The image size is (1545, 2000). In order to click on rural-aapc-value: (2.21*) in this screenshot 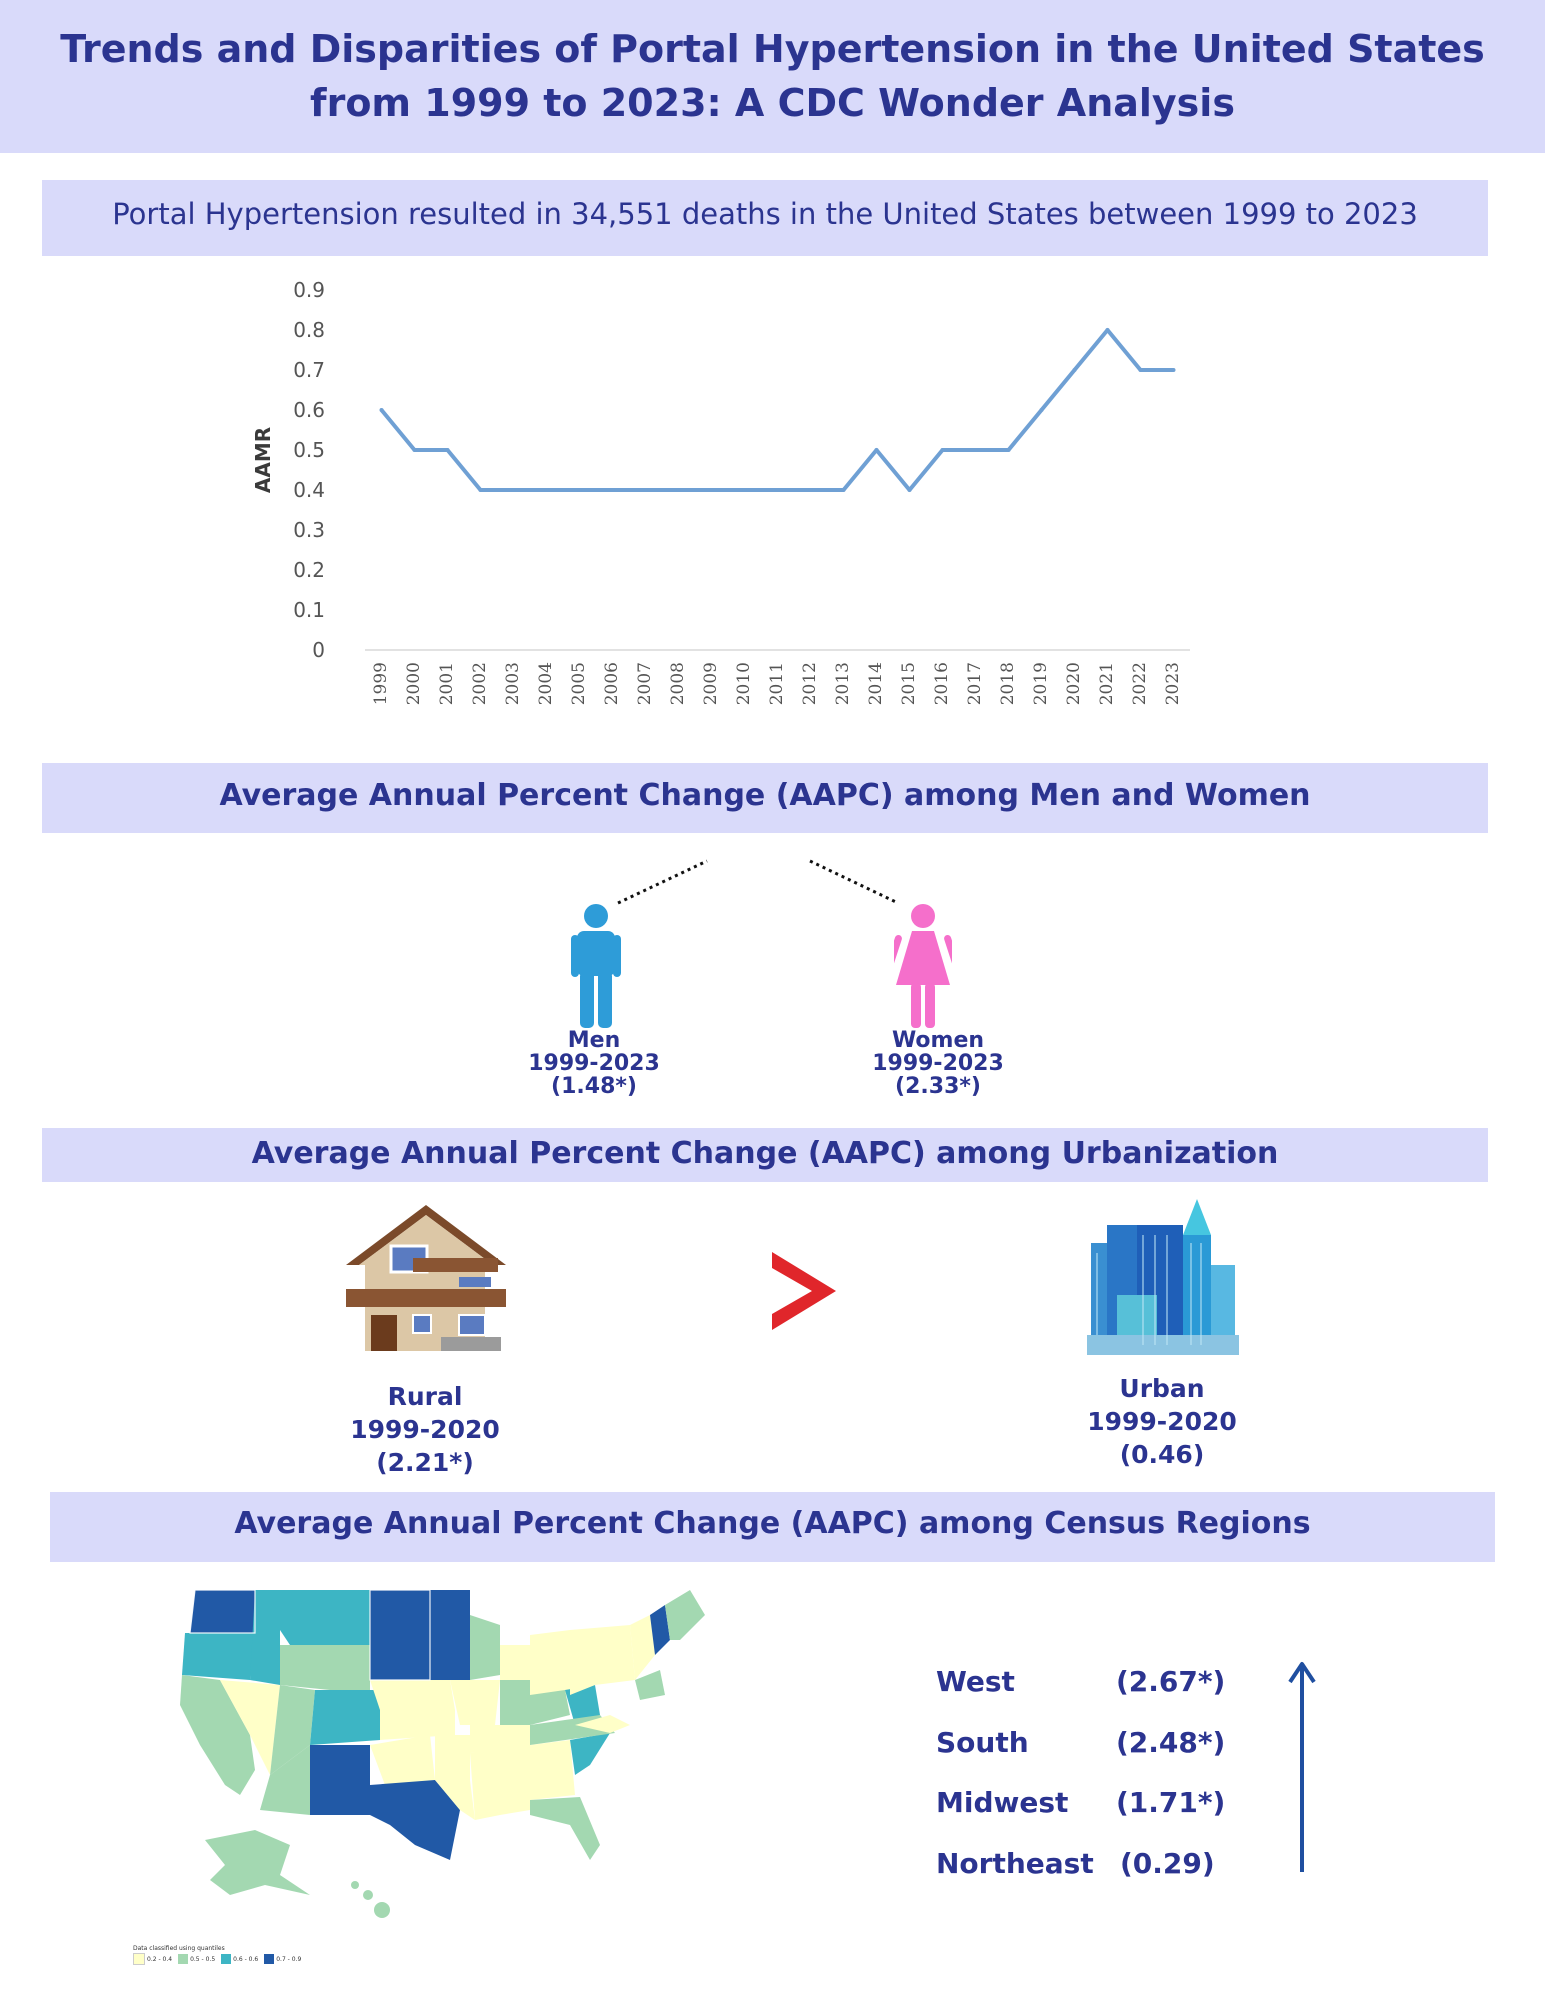, I will do `click(425, 1462)`.